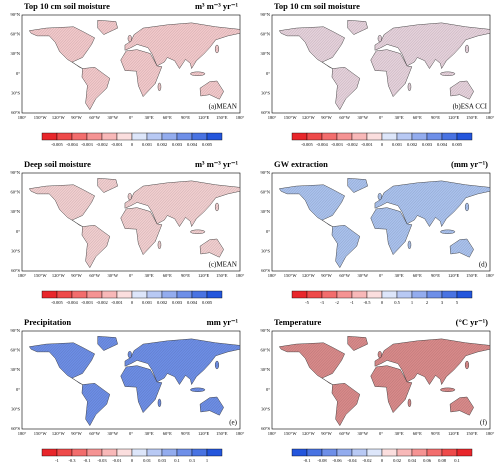 The height and width of the screenshot is (473, 500). I want to click on colorbar-tick-label: 0.01, so click(147, 460).